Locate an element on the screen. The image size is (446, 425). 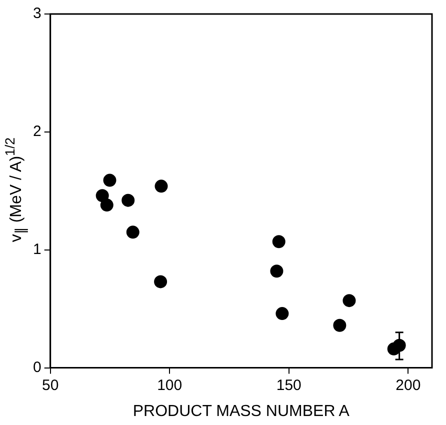
y-tick-label: 3 is located at coordinates (37, 13).